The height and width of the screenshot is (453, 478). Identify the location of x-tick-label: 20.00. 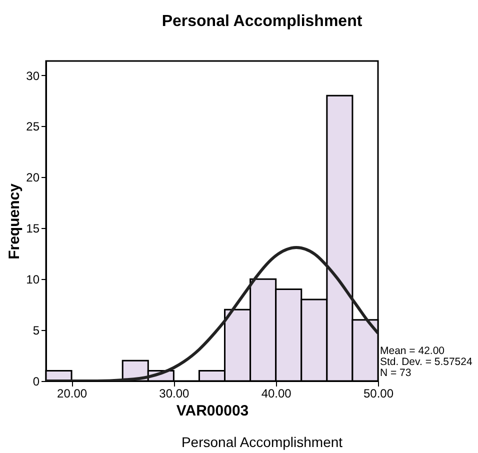
(72, 393).